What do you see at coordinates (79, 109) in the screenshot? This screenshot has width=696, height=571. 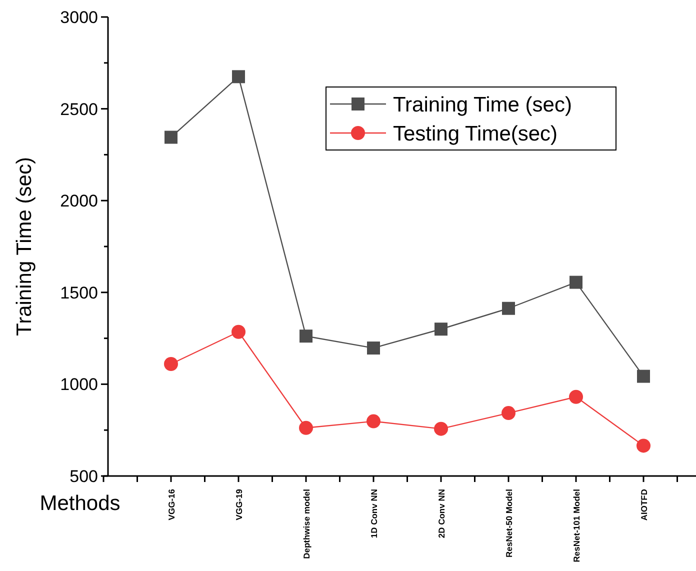 I see `y-tick-label: 2500` at bounding box center [79, 109].